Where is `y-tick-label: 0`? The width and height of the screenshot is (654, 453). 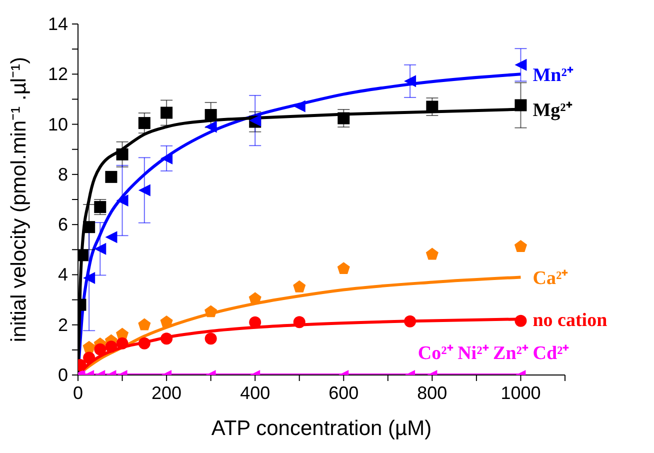
y-tick-label: 0 is located at coordinates (63, 375).